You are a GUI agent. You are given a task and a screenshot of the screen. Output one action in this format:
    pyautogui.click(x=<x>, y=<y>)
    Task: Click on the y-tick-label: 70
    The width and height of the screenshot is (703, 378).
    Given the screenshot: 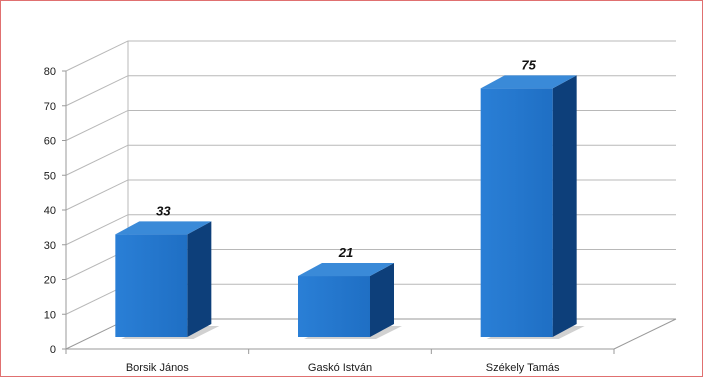 What is the action you would take?
    pyautogui.click(x=50, y=107)
    